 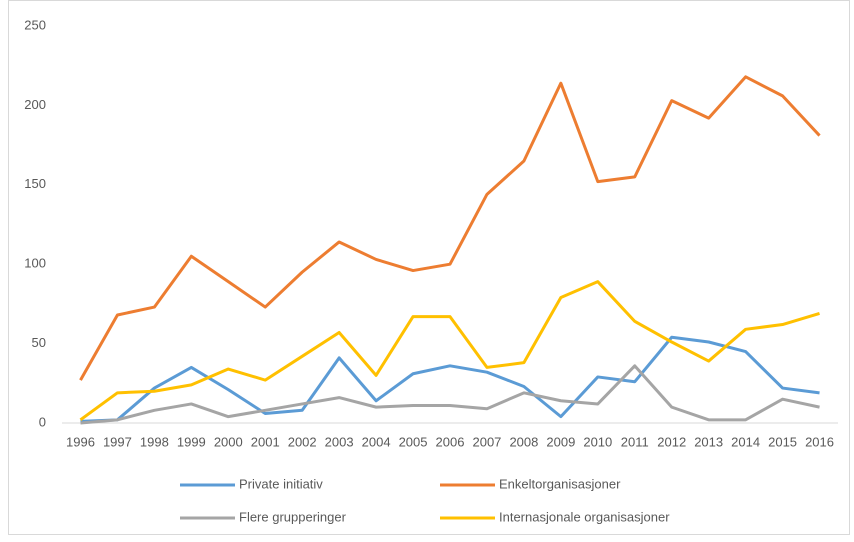 What do you see at coordinates (35, 104) in the screenshot?
I see `y-tick-label: 200` at bounding box center [35, 104].